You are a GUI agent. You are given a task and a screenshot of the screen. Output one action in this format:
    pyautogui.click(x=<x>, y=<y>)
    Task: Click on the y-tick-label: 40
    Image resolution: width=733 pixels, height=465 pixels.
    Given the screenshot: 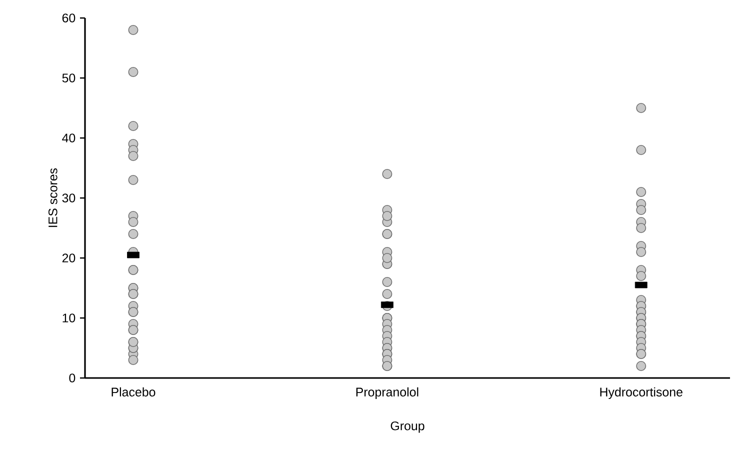 What is the action you would take?
    pyautogui.click(x=69, y=138)
    